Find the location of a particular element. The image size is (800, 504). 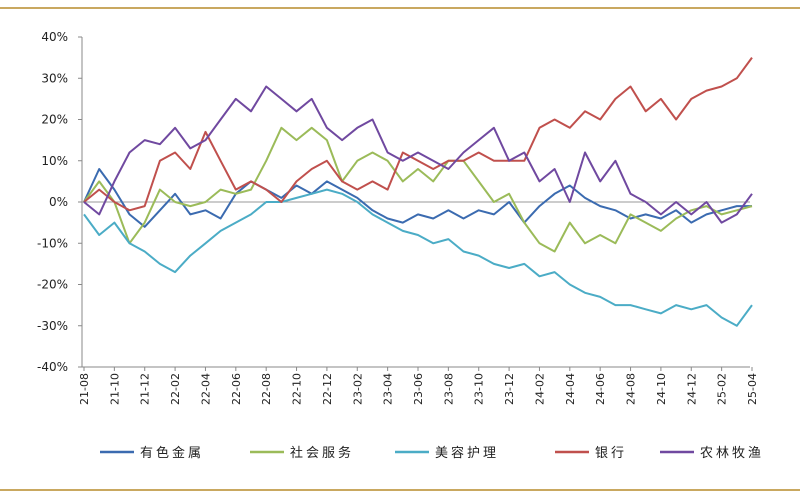

y-tick-label: -40% is located at coordinates (52, 367).